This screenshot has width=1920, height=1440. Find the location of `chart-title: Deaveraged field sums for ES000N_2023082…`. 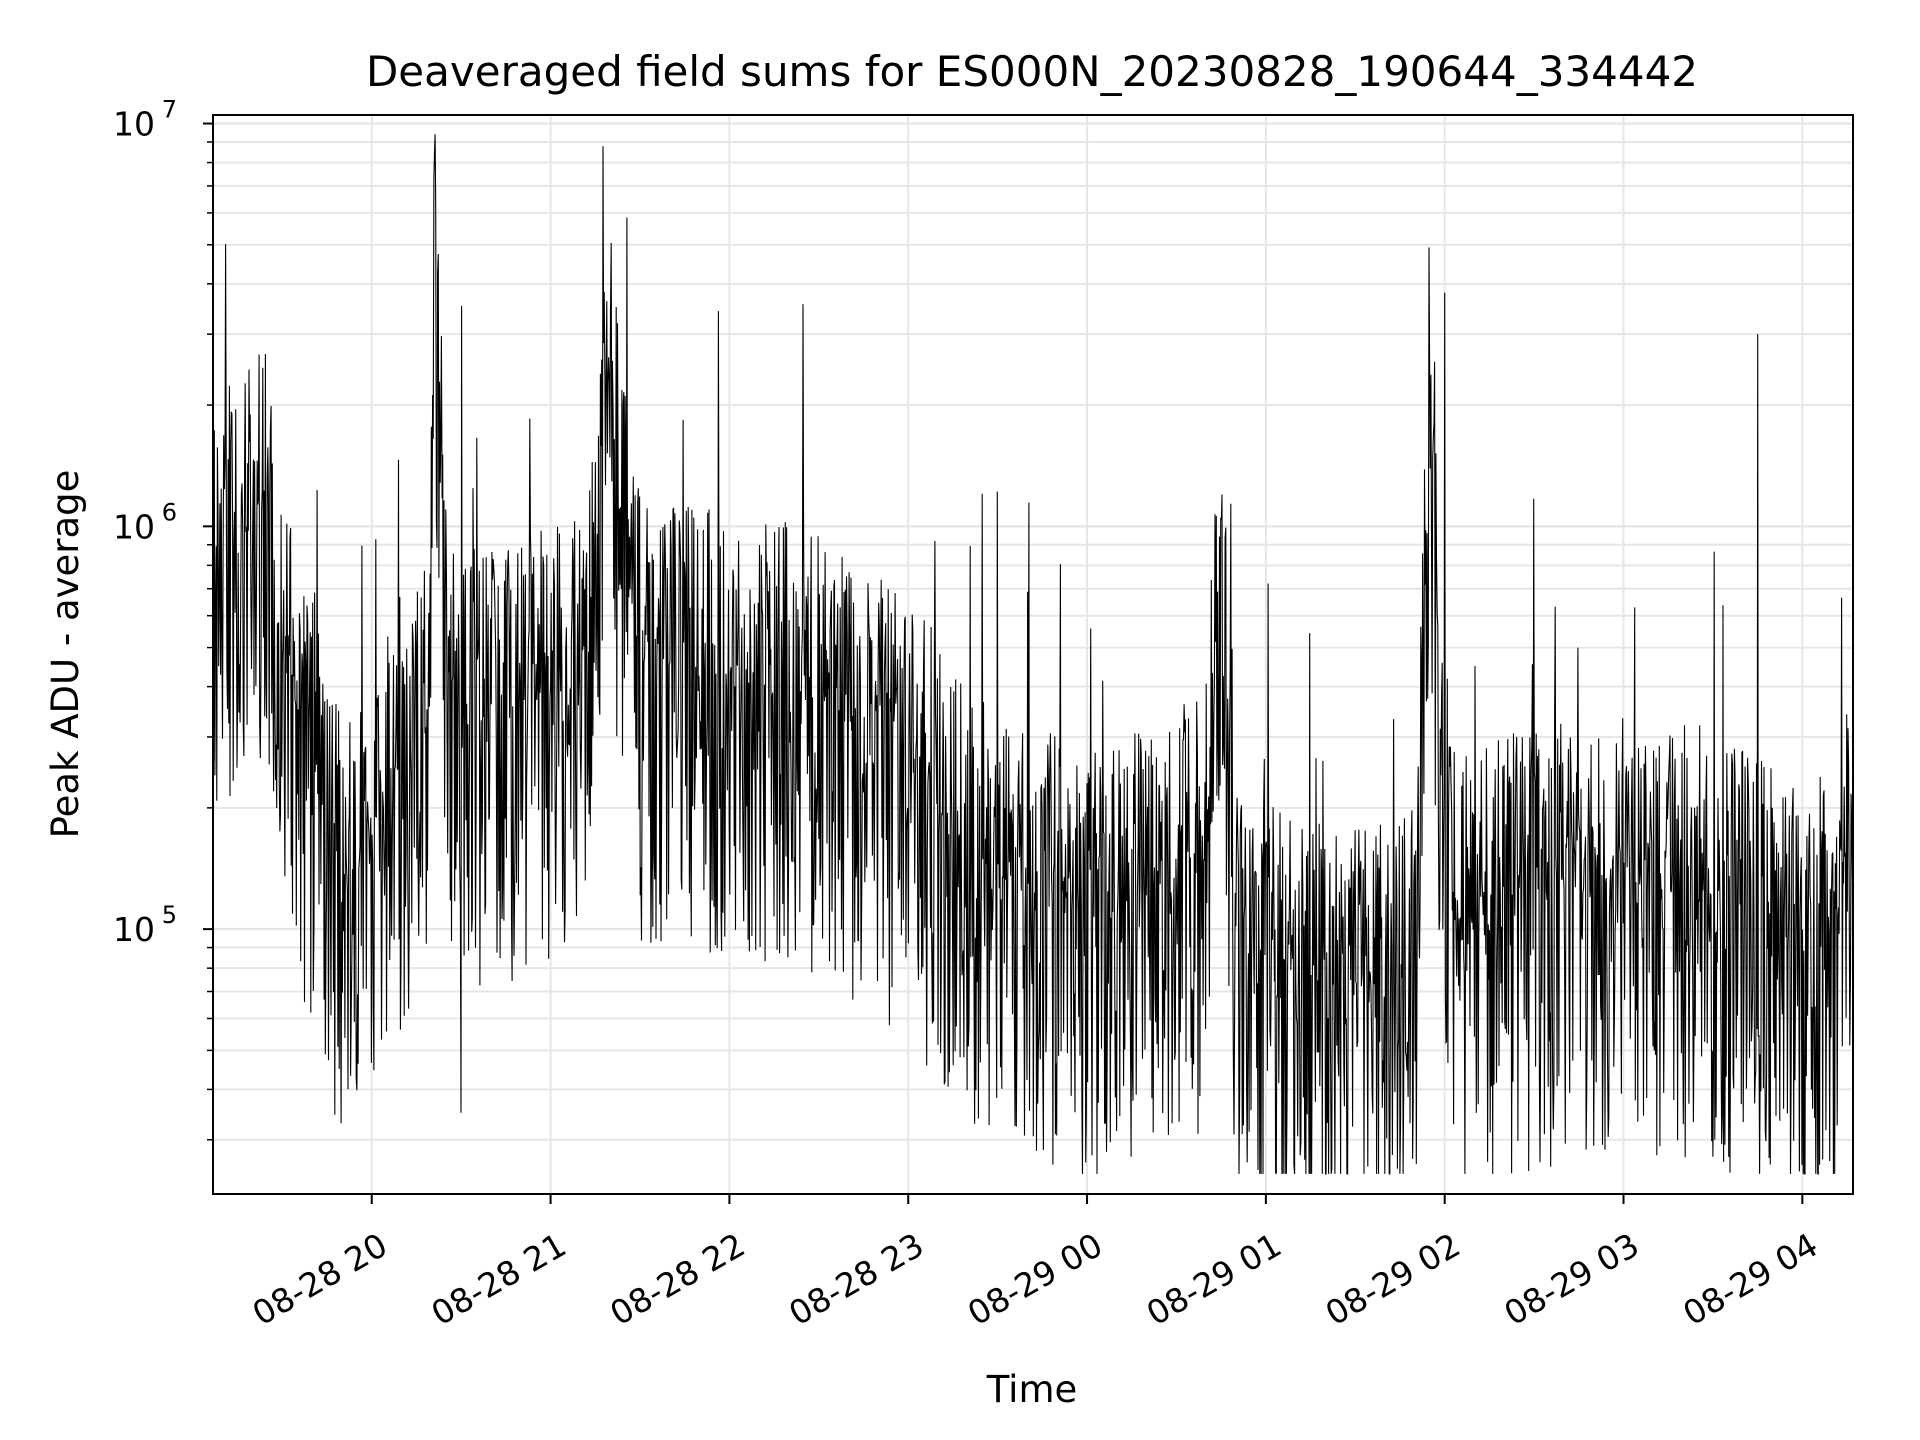

chart-title: Deaveraged field sums for ES000N_2023082… is located at coordinates (1032, 71).